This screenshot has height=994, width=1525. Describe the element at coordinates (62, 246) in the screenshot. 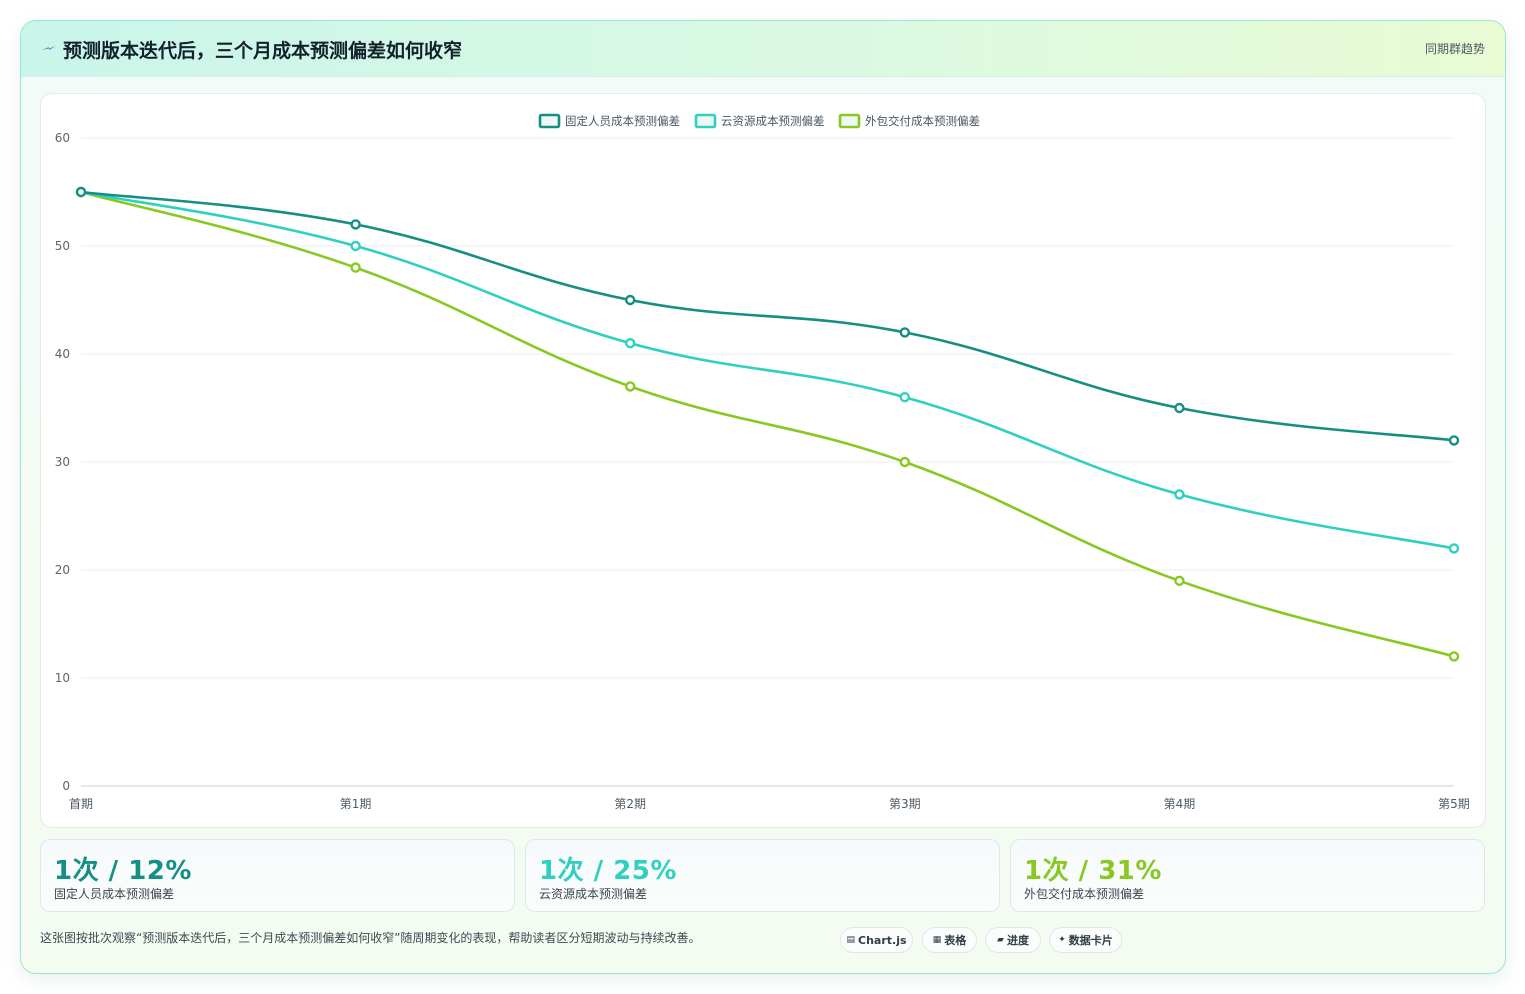

I see `y-tick-label: 50` at that location.